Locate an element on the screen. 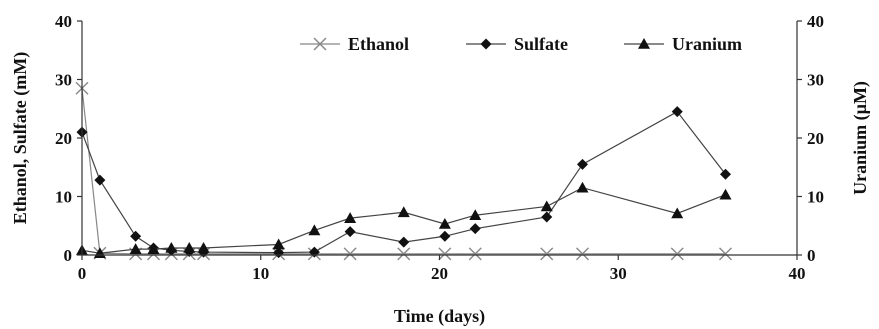 This screenshot has width=879, height=329. x-tick-label: 20 is located at coordinates (439, 273).